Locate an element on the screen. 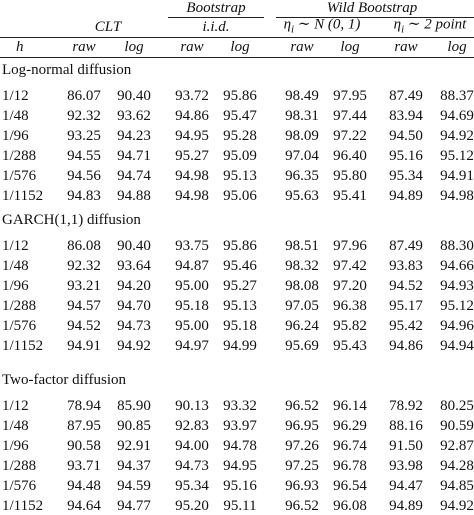 This screenshot has height=515, width=474. rule is located at coordinates (237, 57).